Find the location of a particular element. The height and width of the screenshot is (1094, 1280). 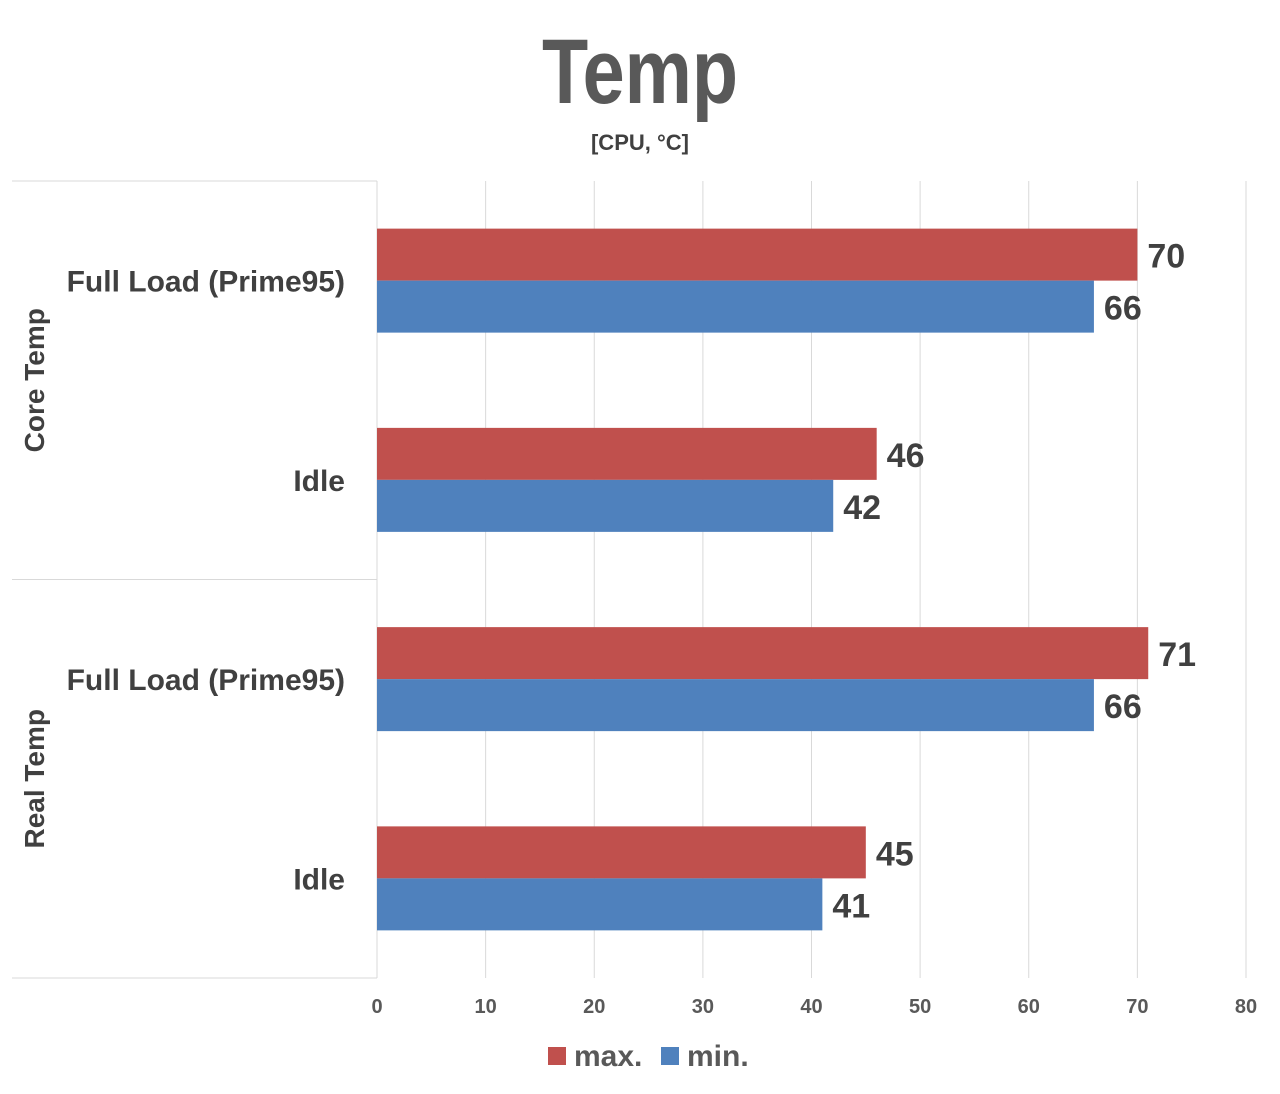

chart-title: Temp is located at coordinates (640, 72).